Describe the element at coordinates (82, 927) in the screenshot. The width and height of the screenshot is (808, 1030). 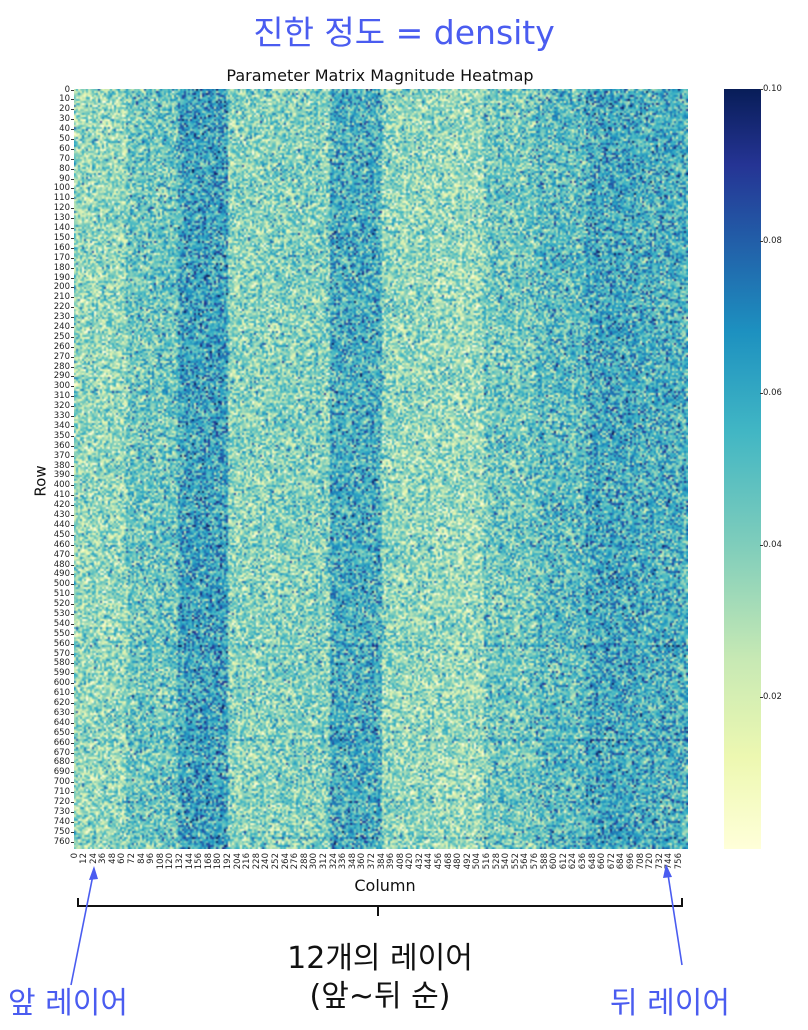
I see `front-arrow-line` at that location.